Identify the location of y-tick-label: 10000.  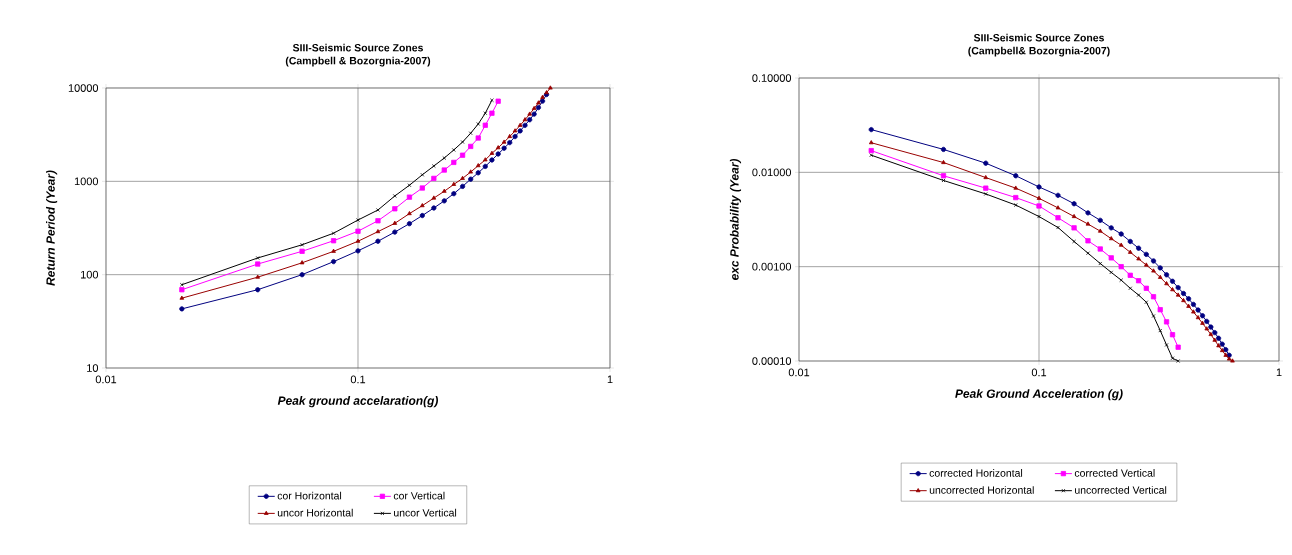
(83, 88).